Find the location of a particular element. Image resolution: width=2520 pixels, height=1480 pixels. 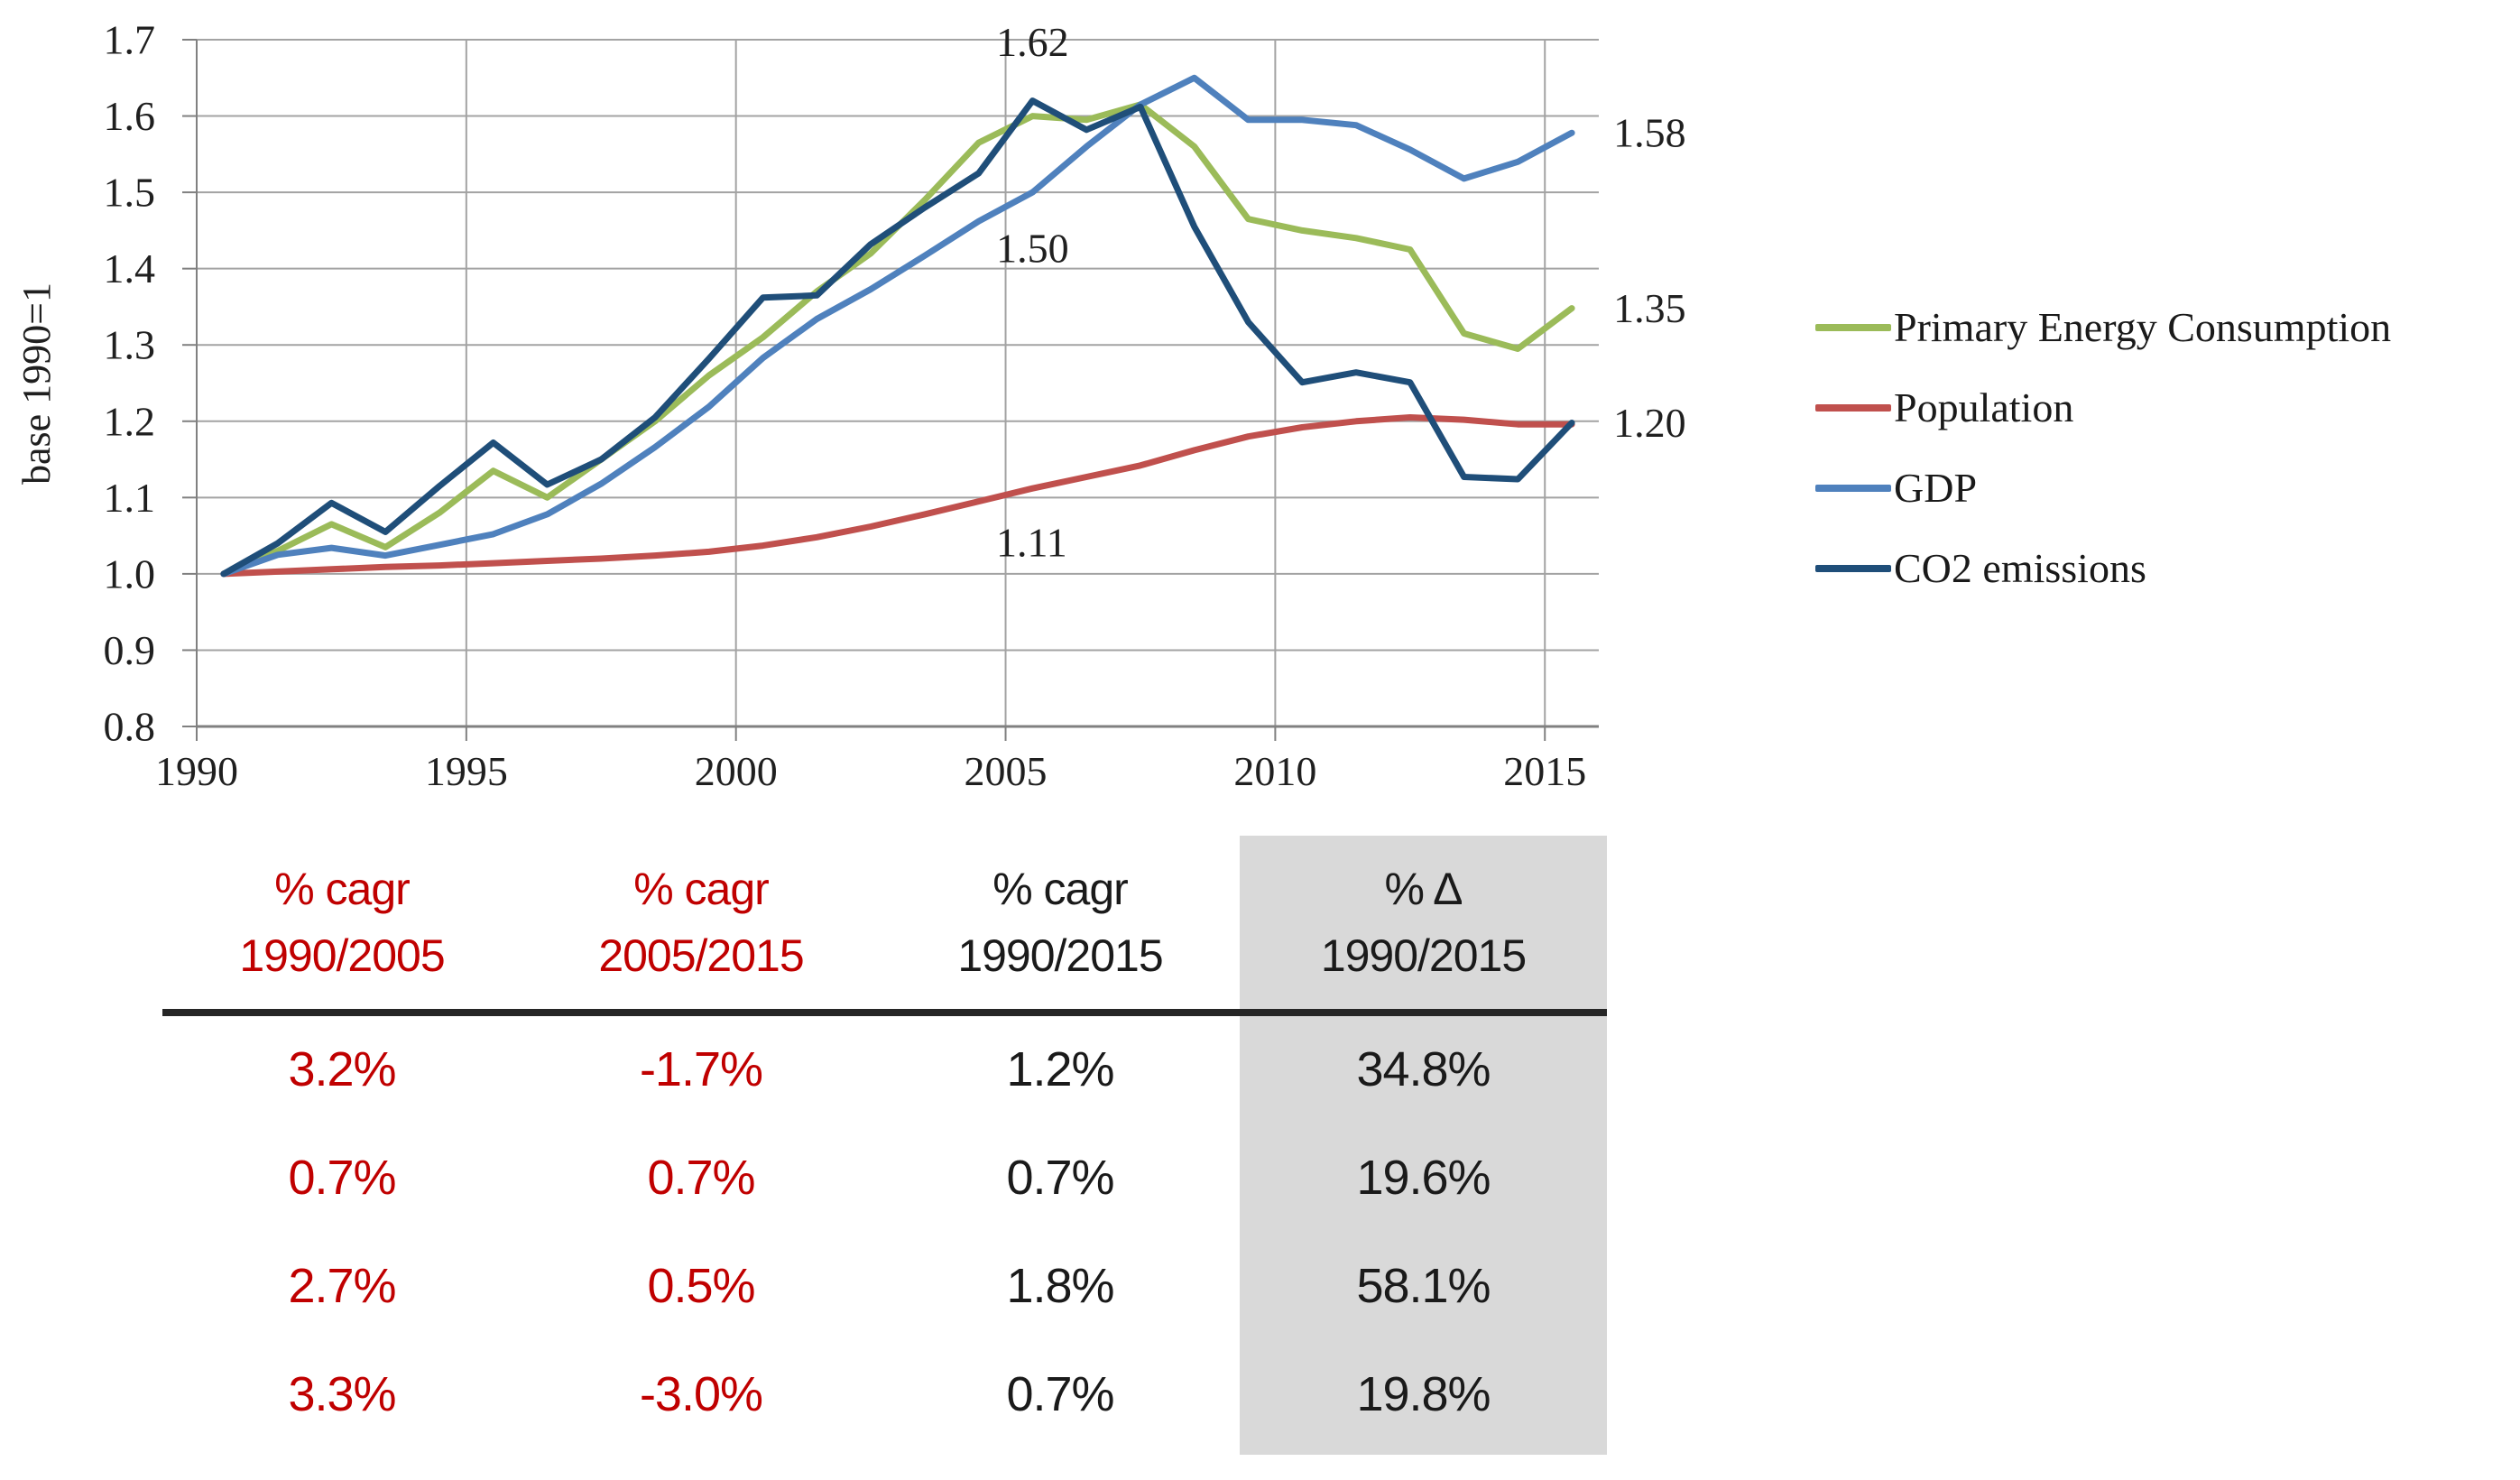

svg-text: 1.6 is located at coordinates (130, 116).